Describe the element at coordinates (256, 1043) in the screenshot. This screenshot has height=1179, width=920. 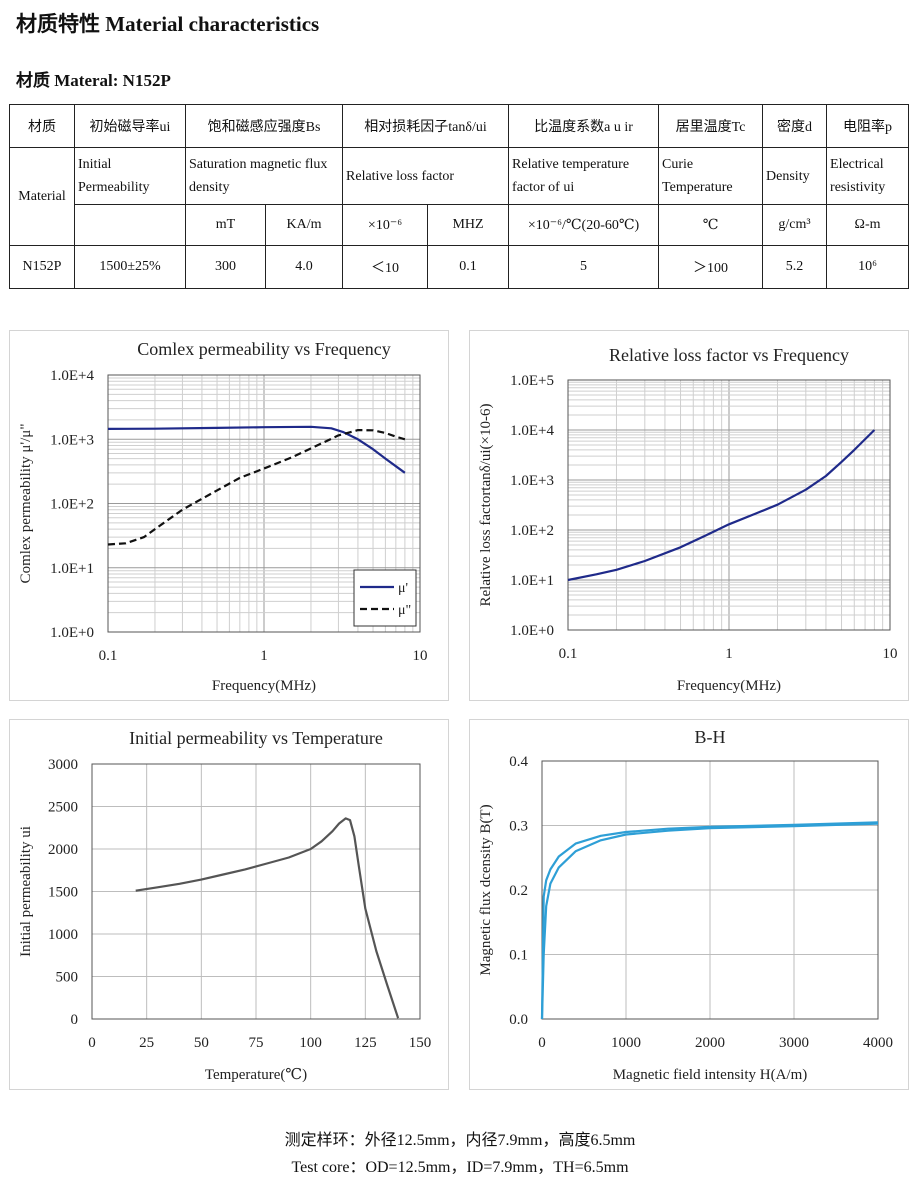
I see `x-tick-label: 75` at that location.